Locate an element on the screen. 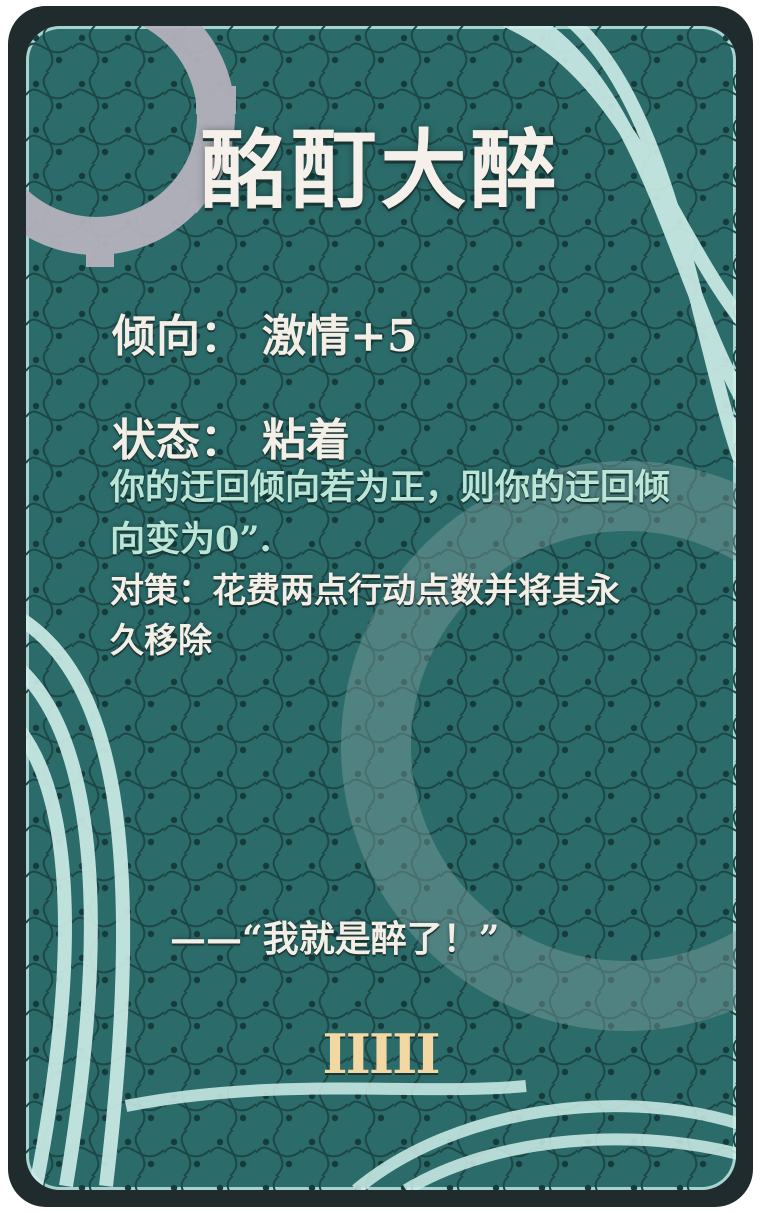 This screenshot has width=761, height=1213. tendency-value: 激情+5 is located at coordinates (340, 336).